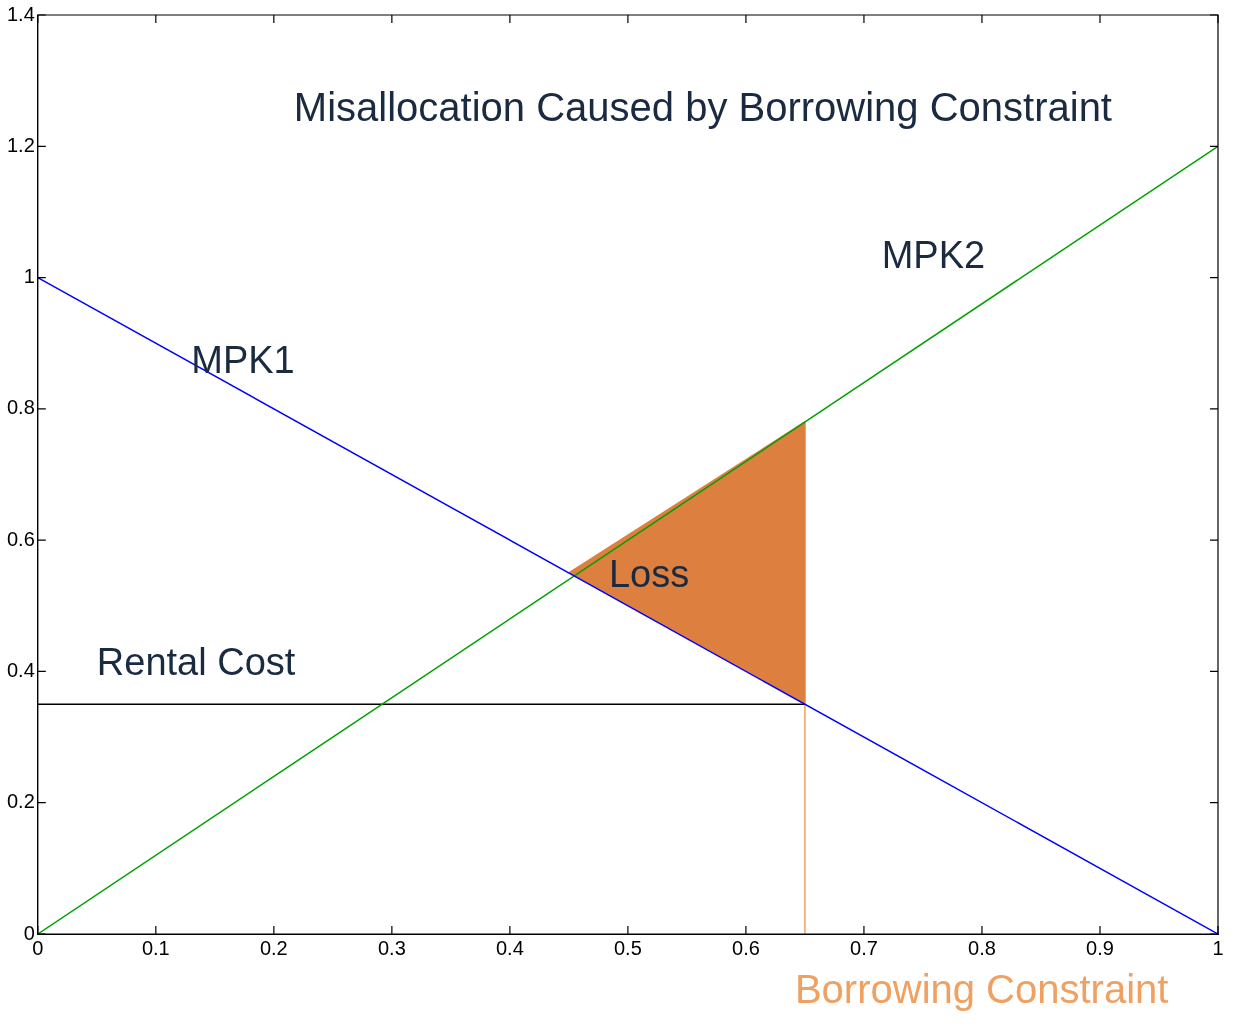 The width and height of the screenshot is (1256, 1034). What do you see at coordinates (391, 947) in the screenshot?
I see `x-tick-label: 0.3` at bounding box center [391, 947].